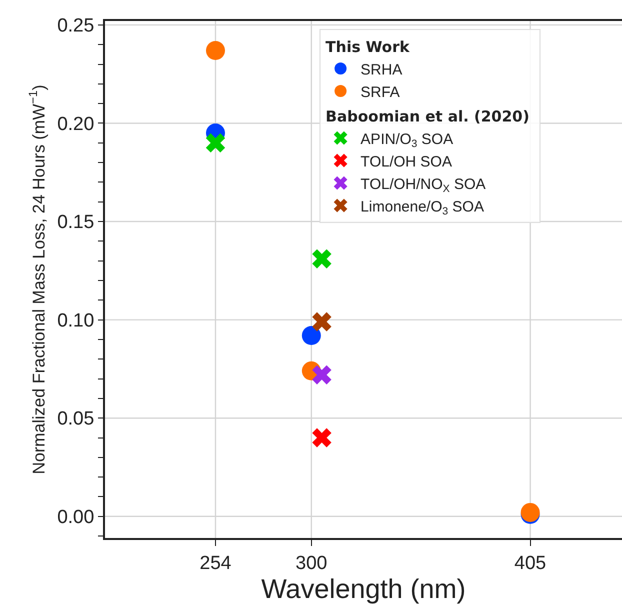  I want to click on annotation: Baboomian et al. (2020), so click(428, 116).